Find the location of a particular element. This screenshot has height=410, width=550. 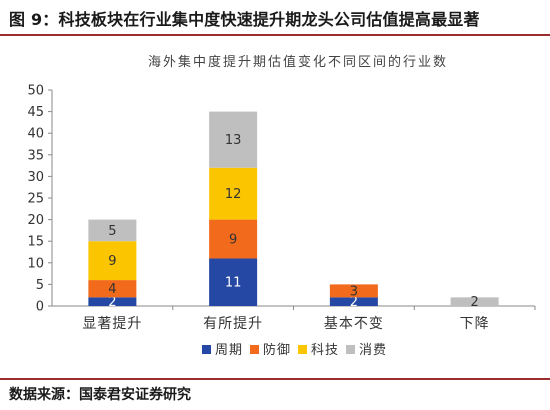

y-tick-label: 10 is located at coordinates (35, 263).